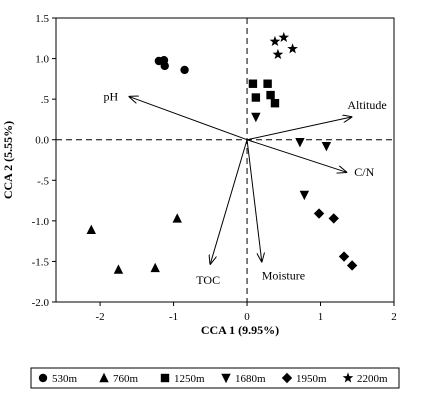 The image size is (430, 402). I want to click on legend-marker-1250m, so click(165, 378).